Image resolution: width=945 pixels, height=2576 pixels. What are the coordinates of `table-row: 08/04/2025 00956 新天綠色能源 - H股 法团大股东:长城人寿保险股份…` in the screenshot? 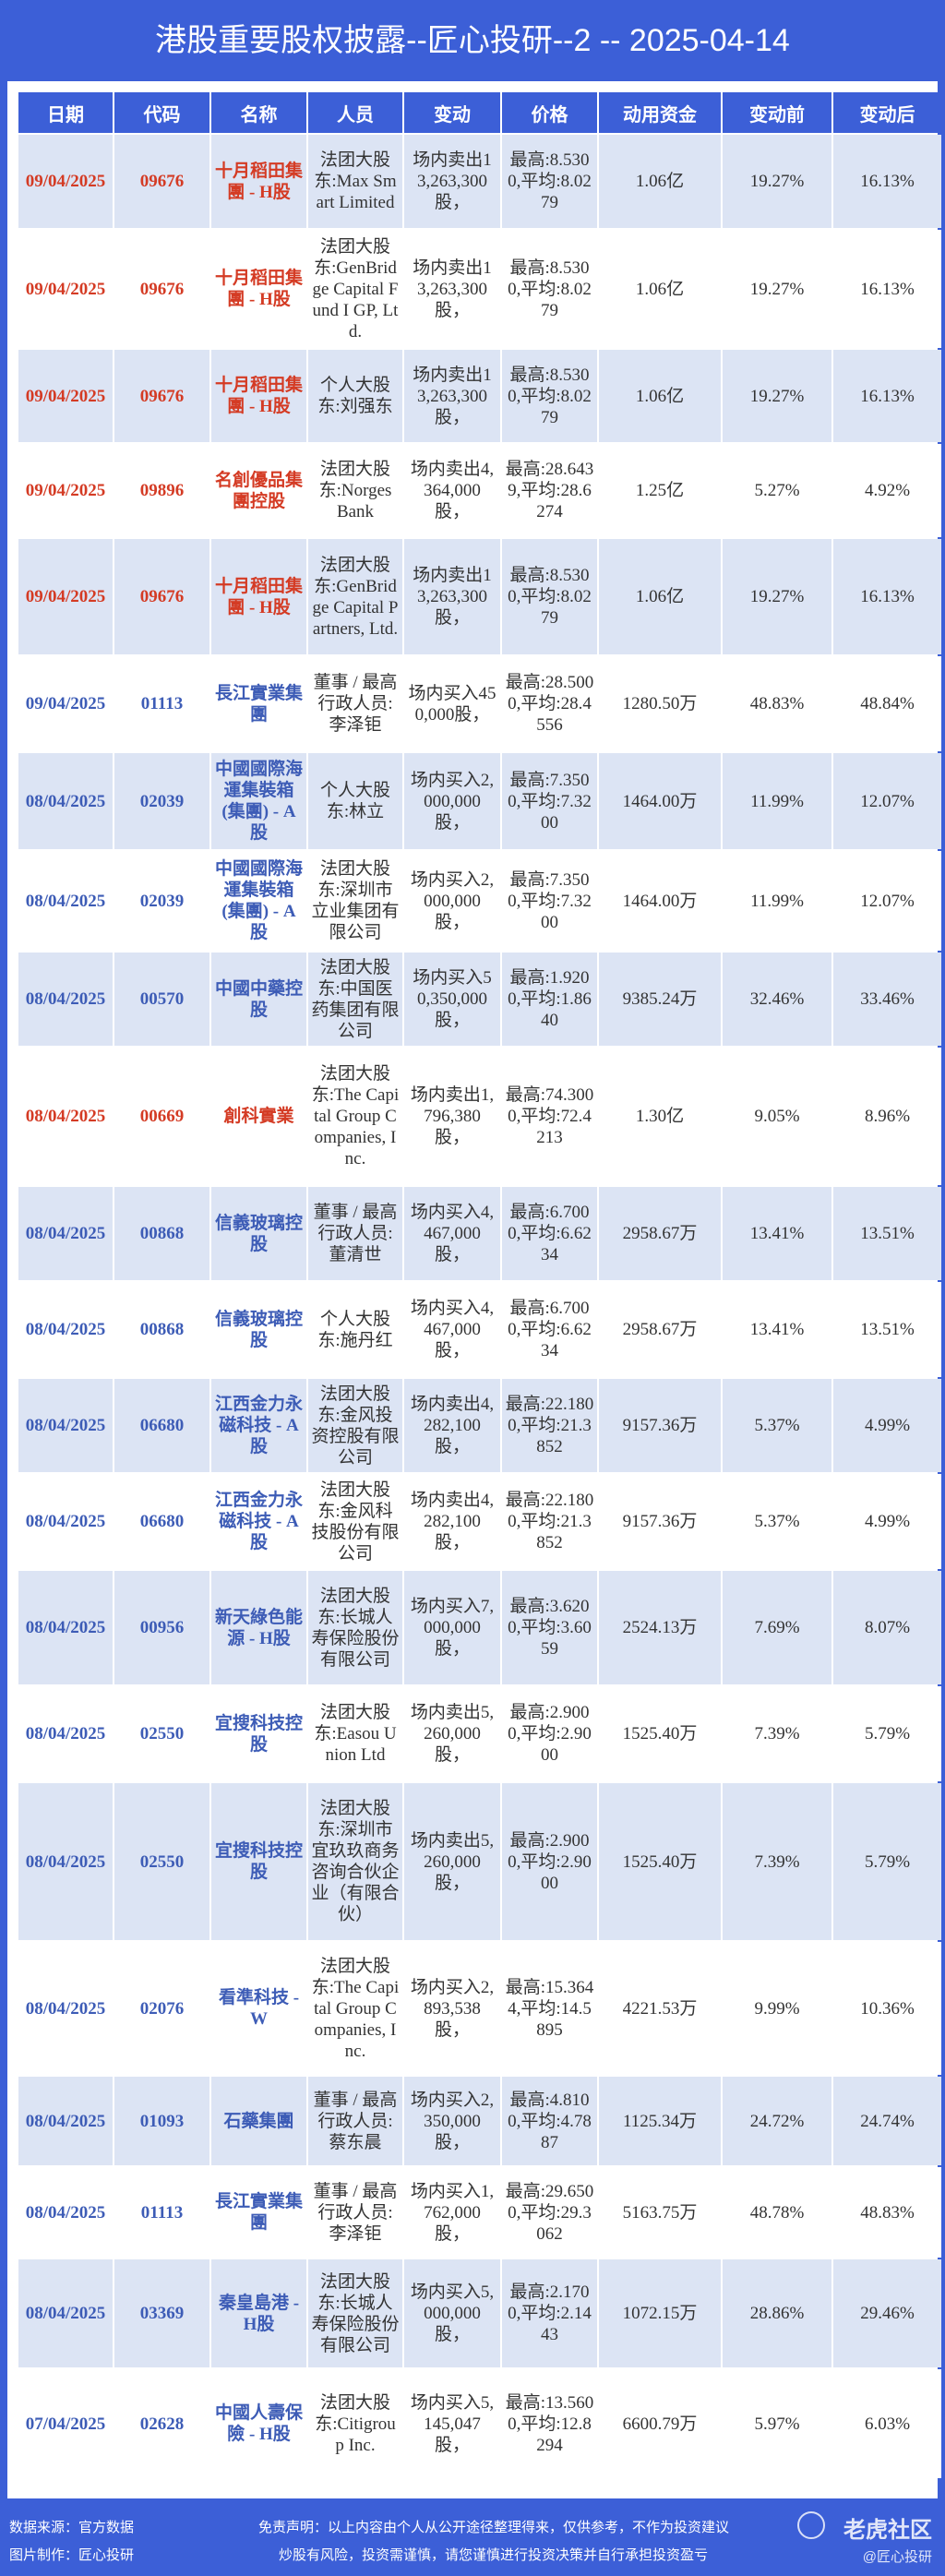 It's located at (479, 1628).